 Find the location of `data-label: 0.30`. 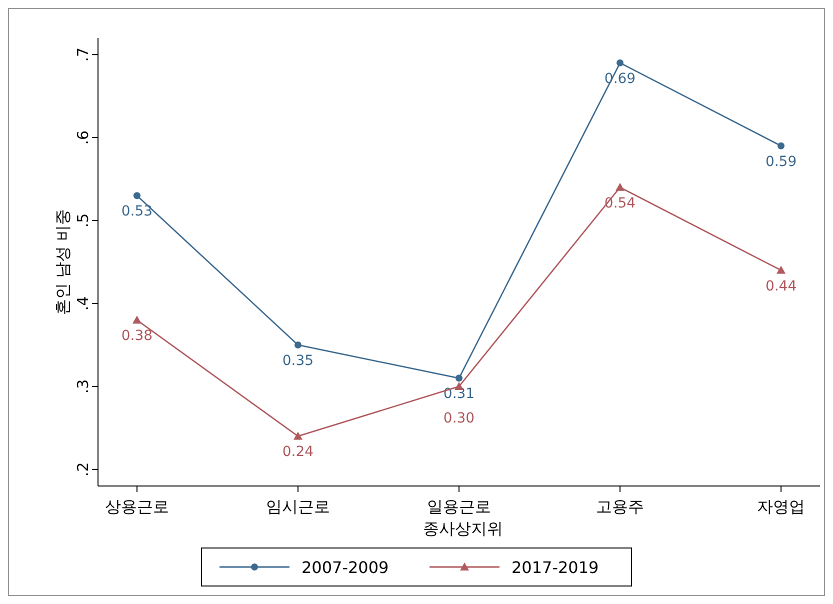

data-label: 0.30 is located at coordinates (459, 418).